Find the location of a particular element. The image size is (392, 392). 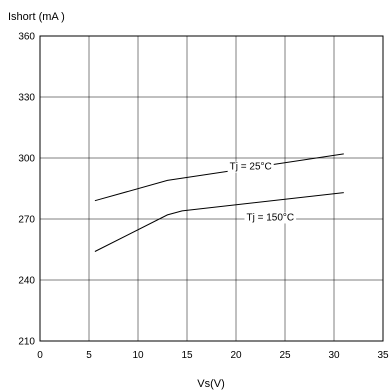

x-tick-label: 25 is located at coordinates (285, 355).